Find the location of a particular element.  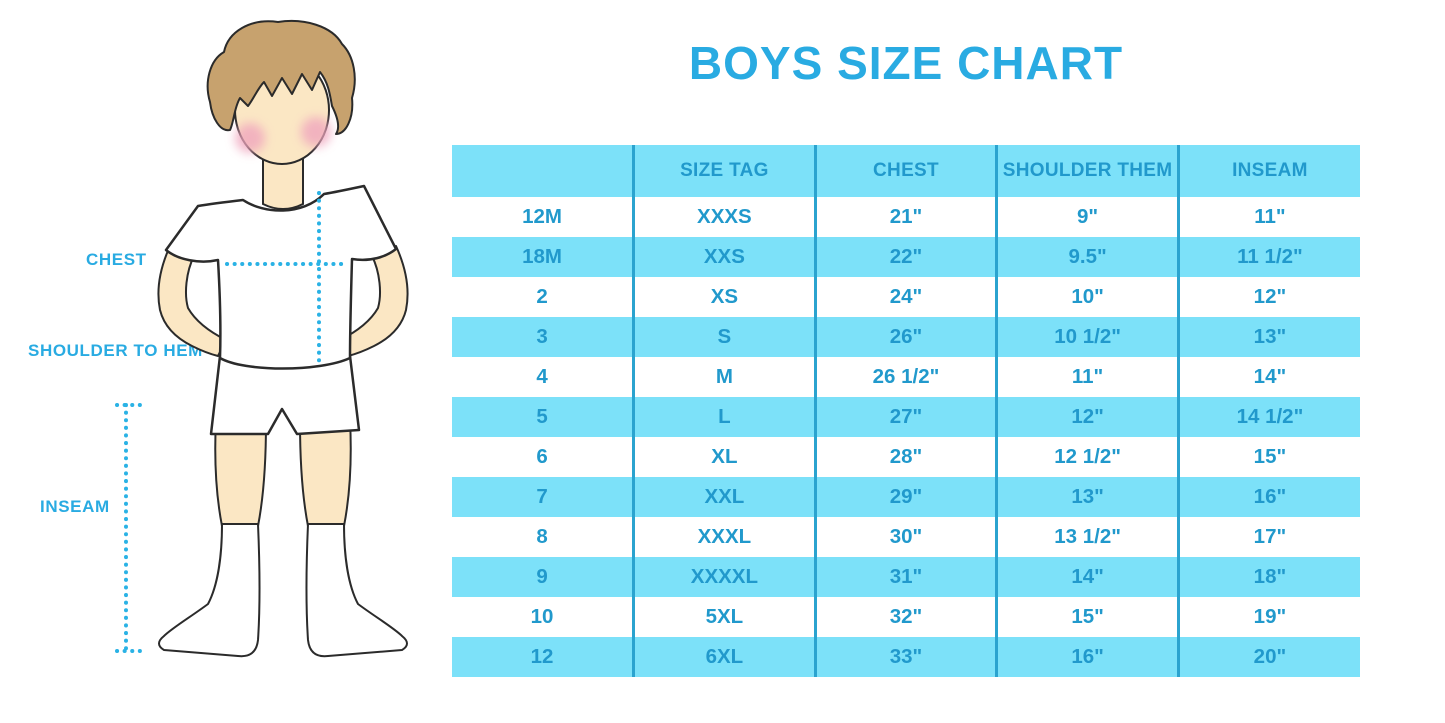

table-row: 9 XXXXL 31" 14" 18" is located at coordinates (906, 577).